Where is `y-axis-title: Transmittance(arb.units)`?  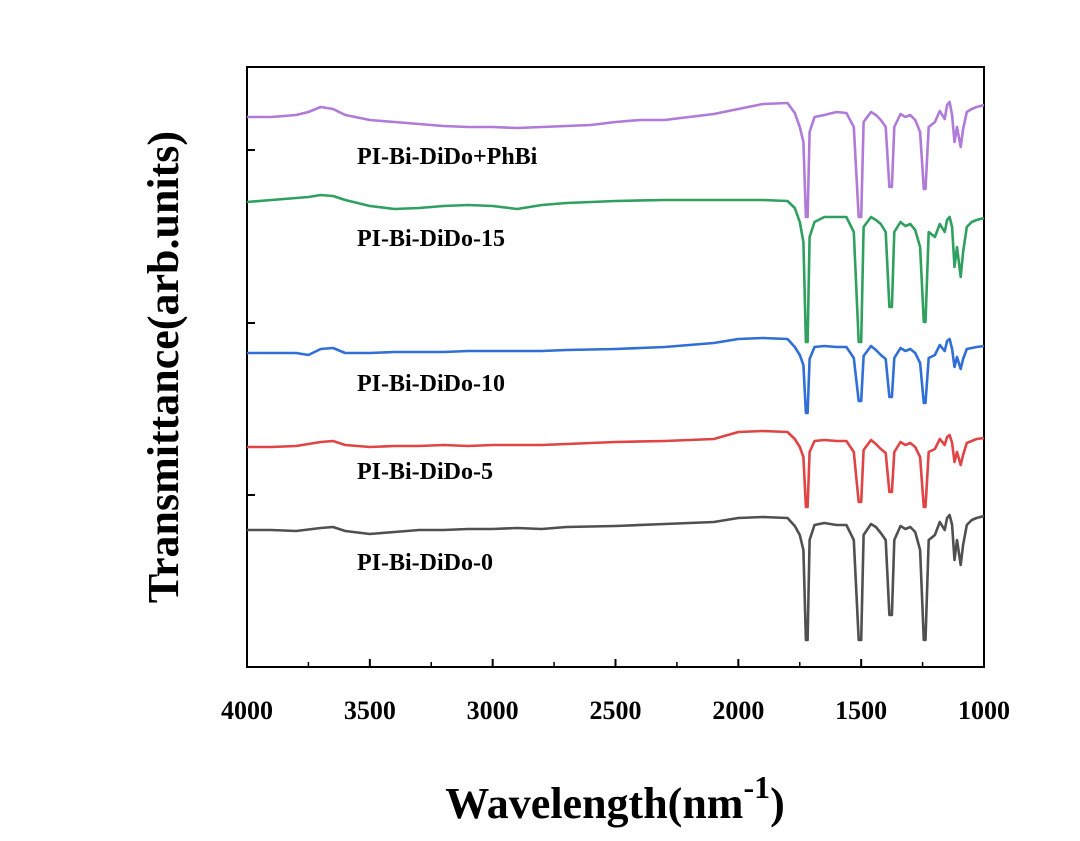
y-axis-title: Transmittance(arb.units) is located at coordinates (163, 367).